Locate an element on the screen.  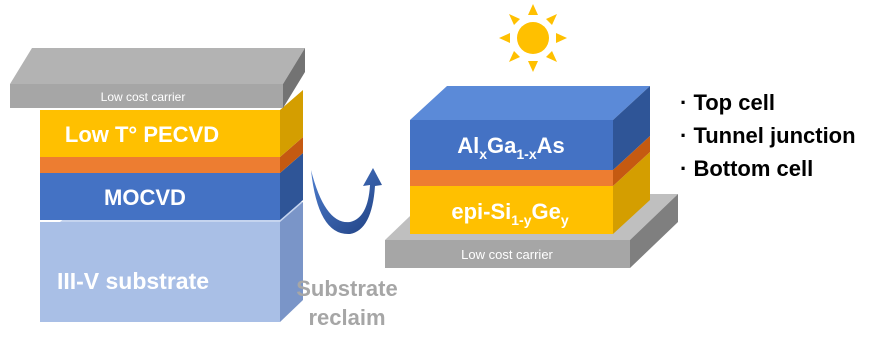
reclaim-label: Substrate reclaim is located at coordinates (346, 303).